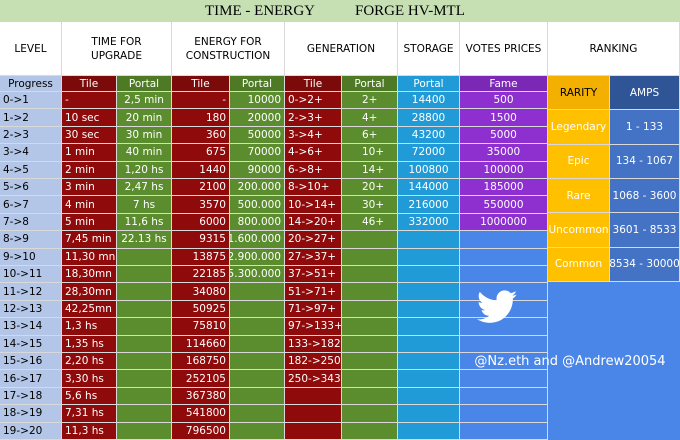  Describe the element at coordinates (257, 170) in the screenshot. I see `data-cell: 90000` at that location.